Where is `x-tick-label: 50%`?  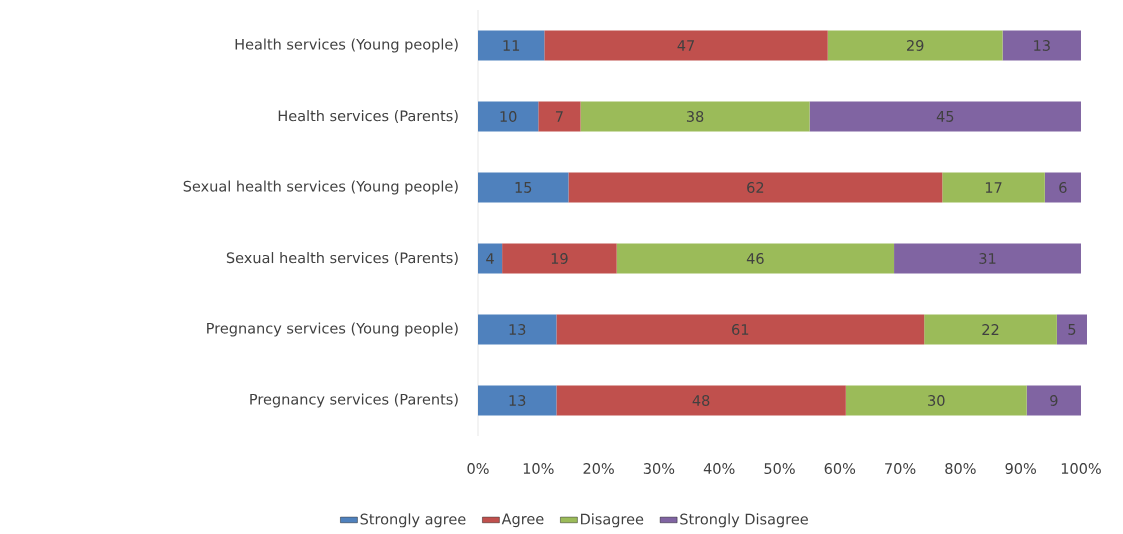 x-tick-label: 50% is located at coordinates (779, 468).